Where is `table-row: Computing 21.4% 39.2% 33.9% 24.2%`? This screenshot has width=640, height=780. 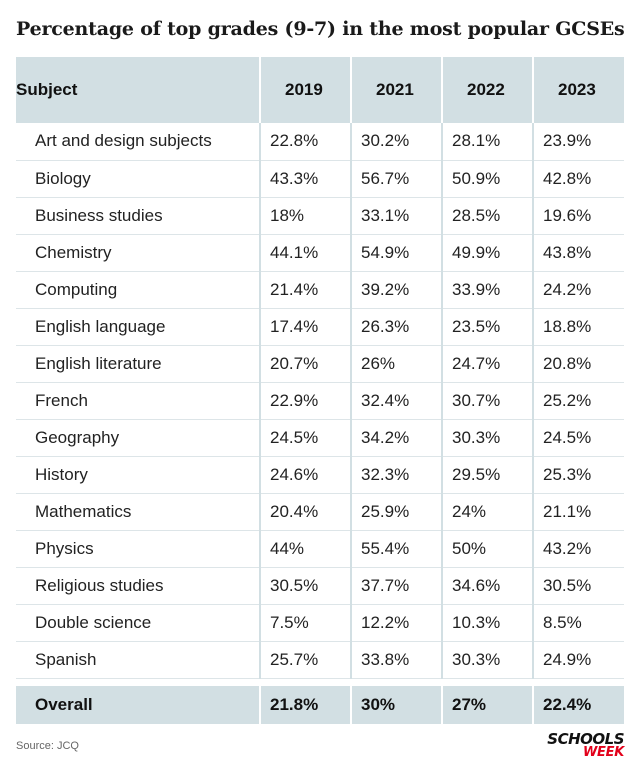 table-row: Computing 21.4% 39.2% 33.9% 24.2% is located at coordinates (320, 290).